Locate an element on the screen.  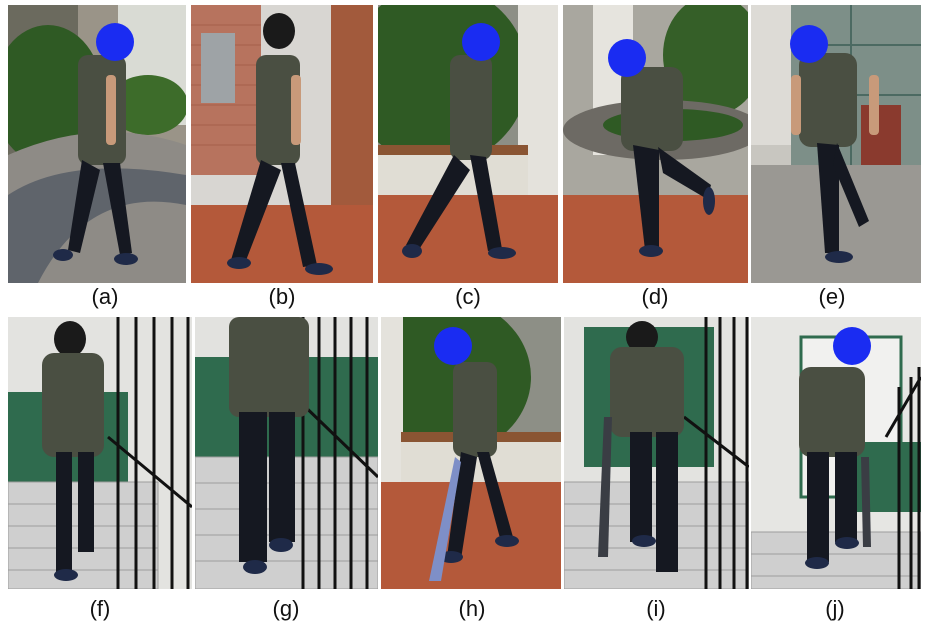
photo-i is located at coordinates (656, 453).